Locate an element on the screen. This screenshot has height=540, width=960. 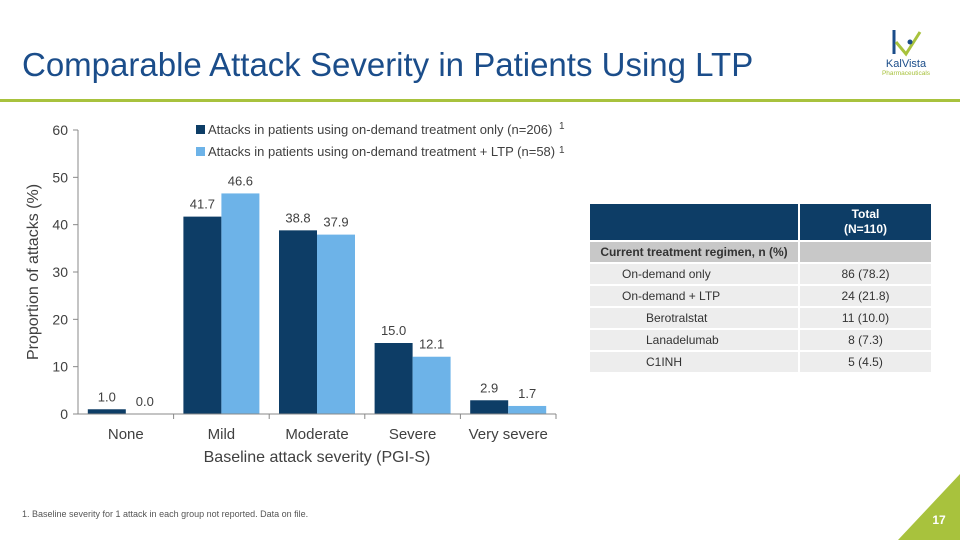
table-row-value: 86 (78.2) is located at coordinates (865, 274).